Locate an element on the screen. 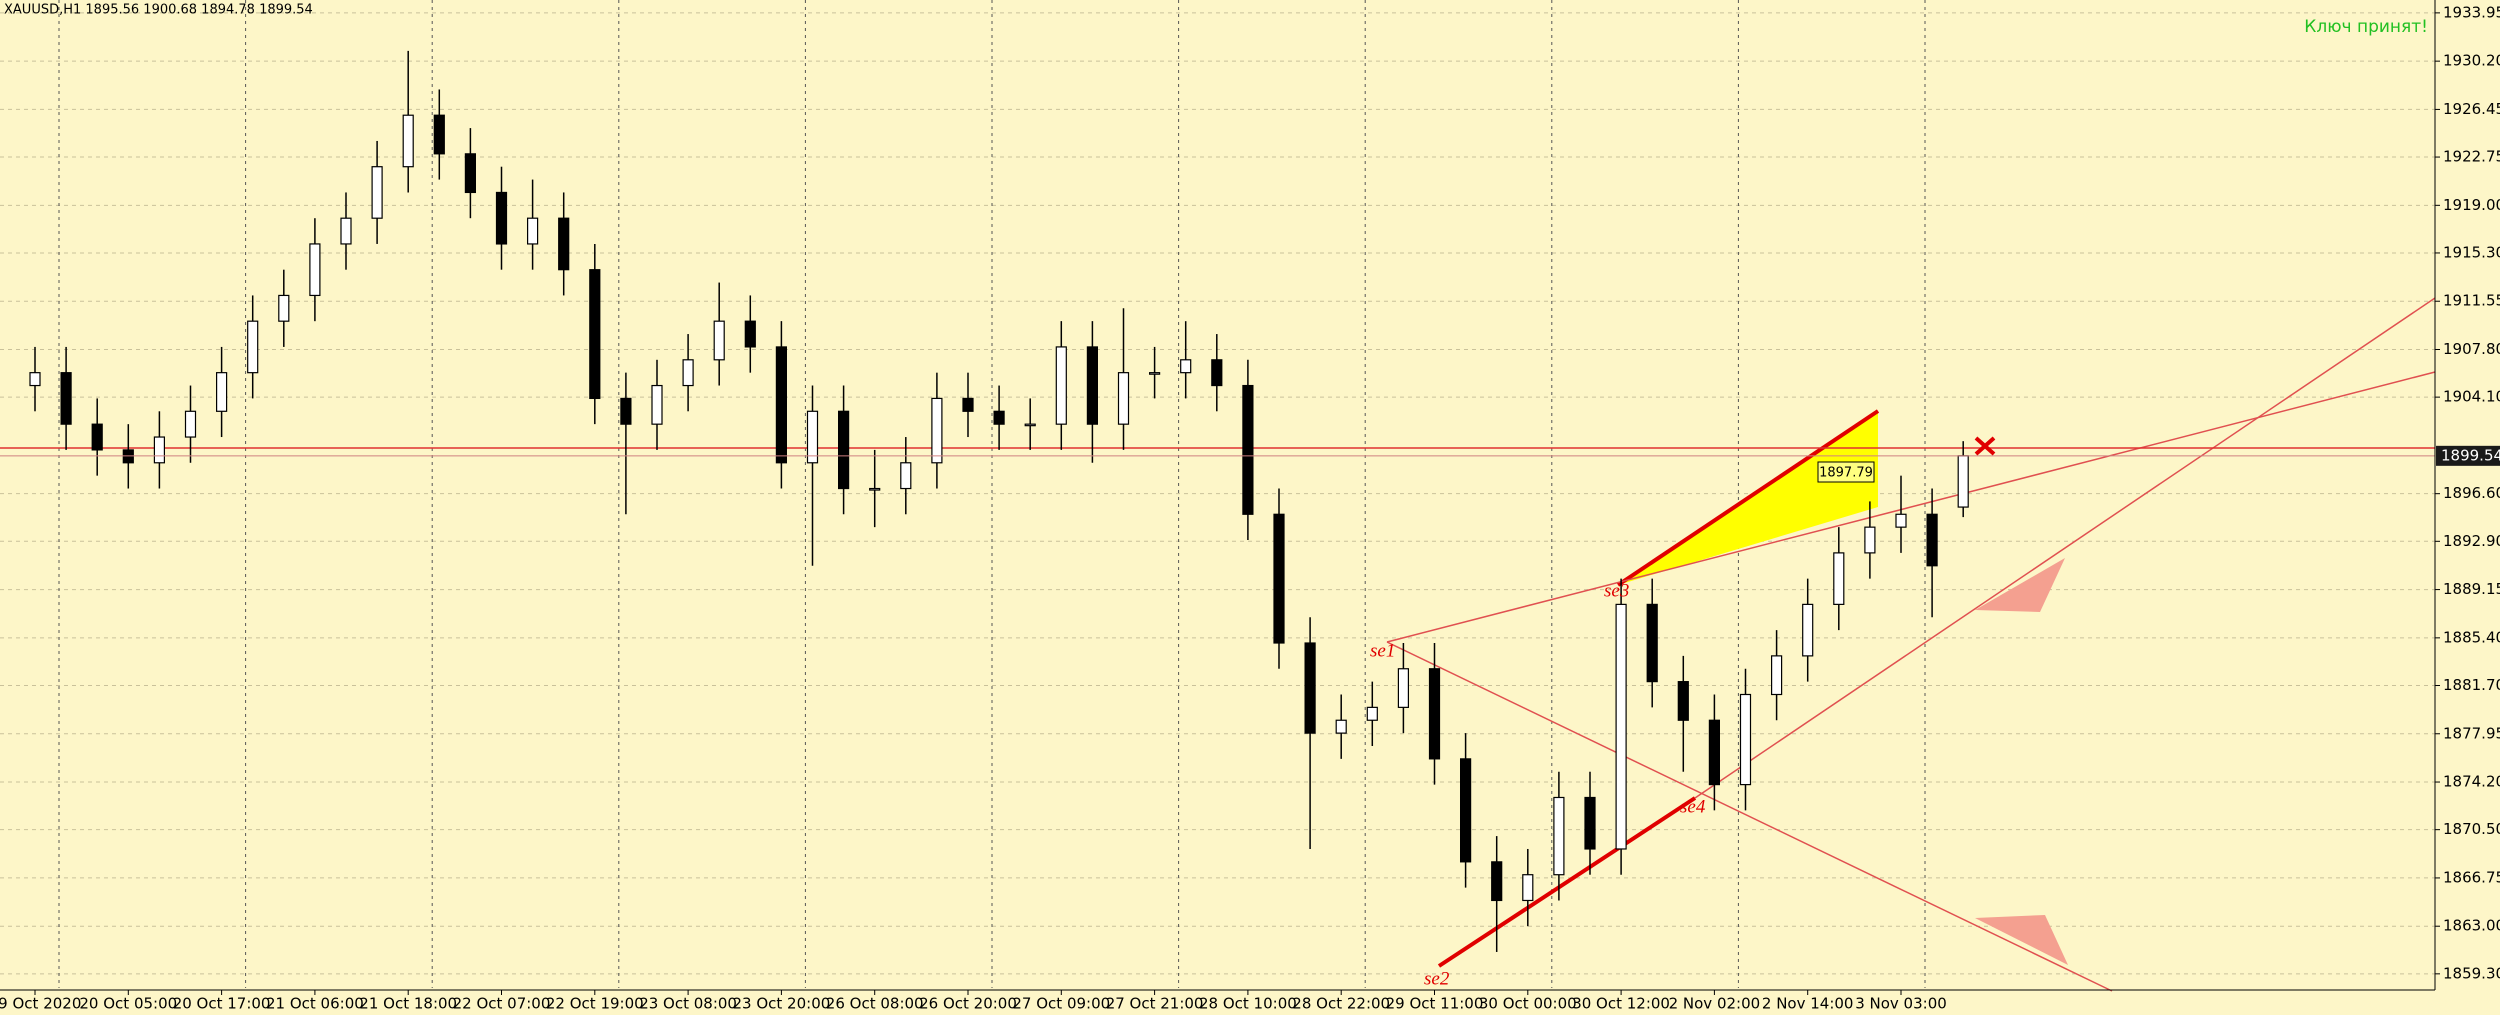  pattern-label: se1 is located at coordinates (1382, 650).